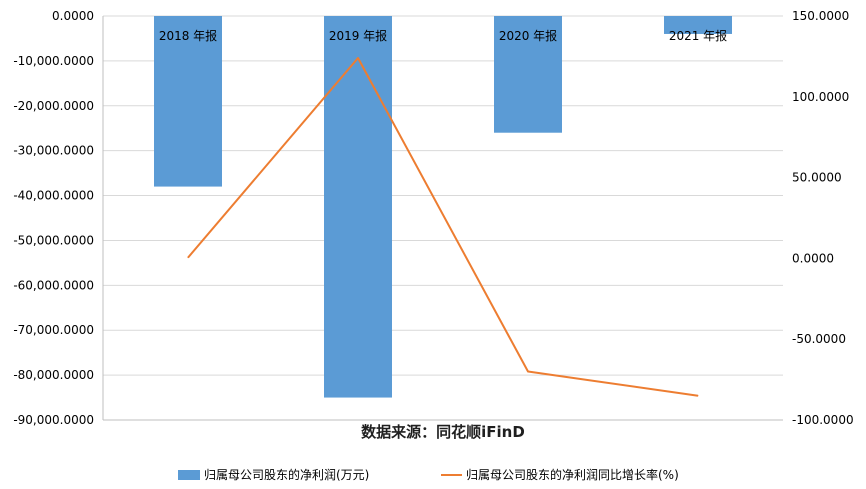  Describe the element at coordinates (443, 432) in the screenshot. I see `source-note: 数据来源：同花顺iFinD` at that location.